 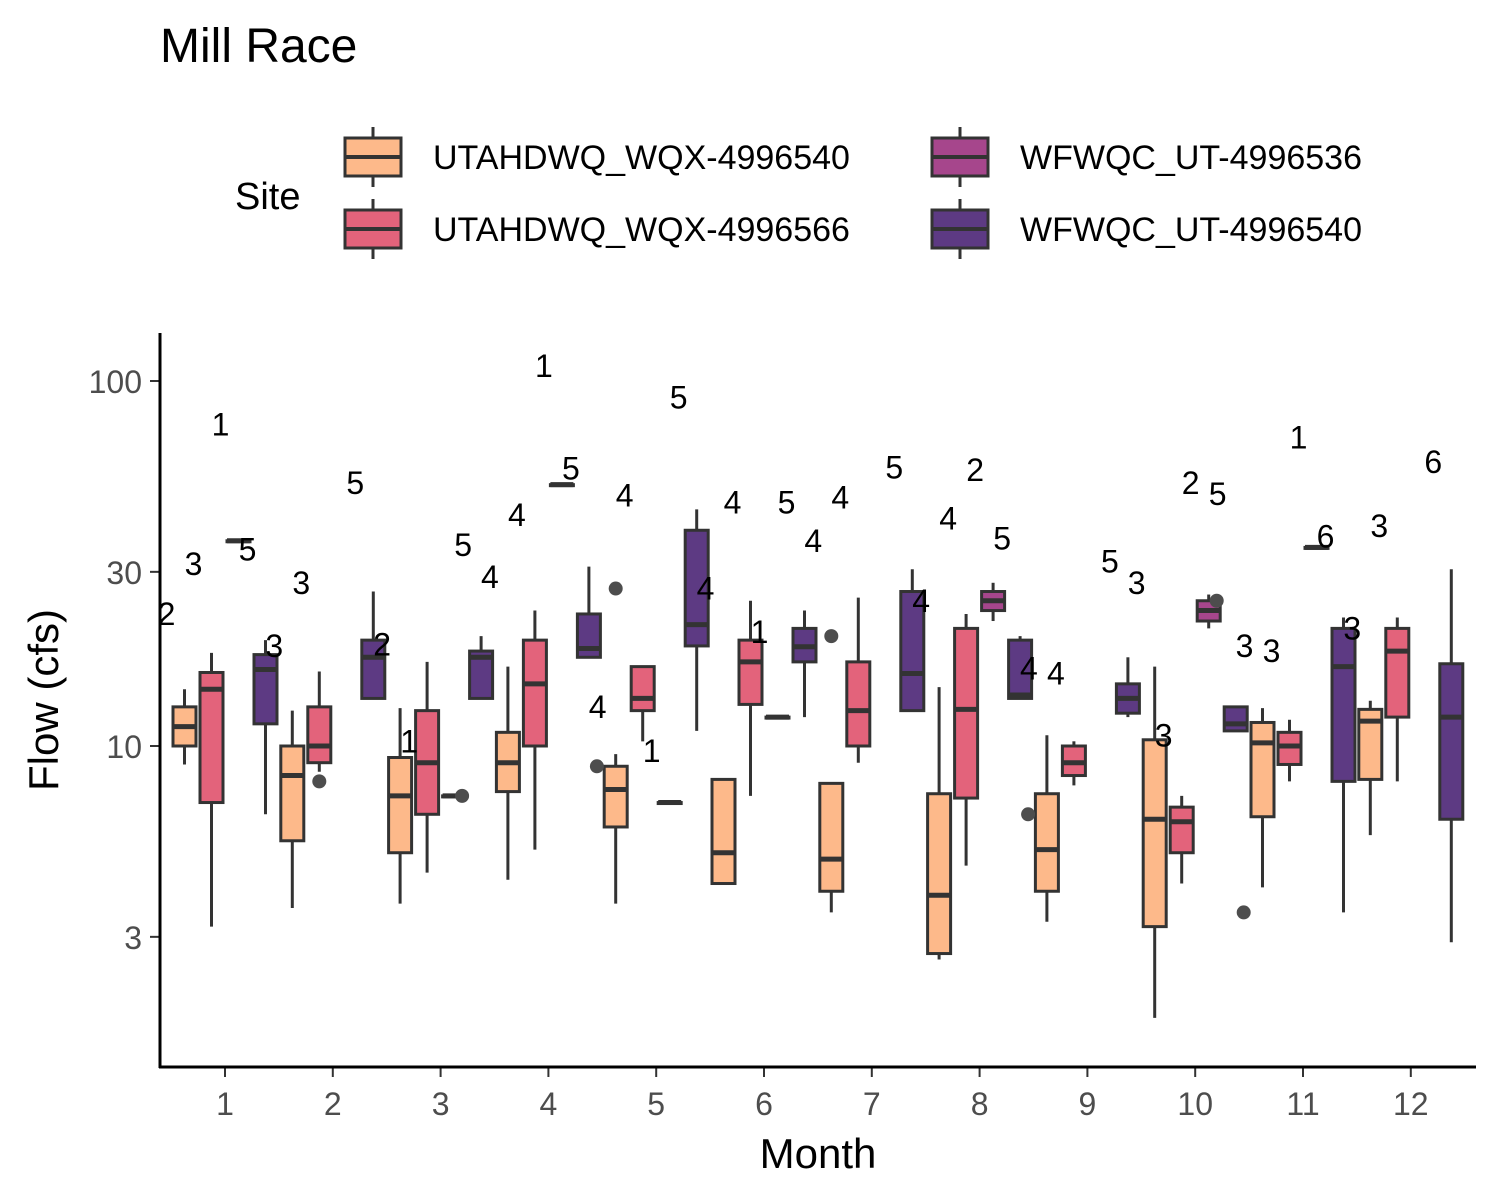 I want to click on box-WFWQC_UT-4996536-m11, so click(x=1316, y=547).